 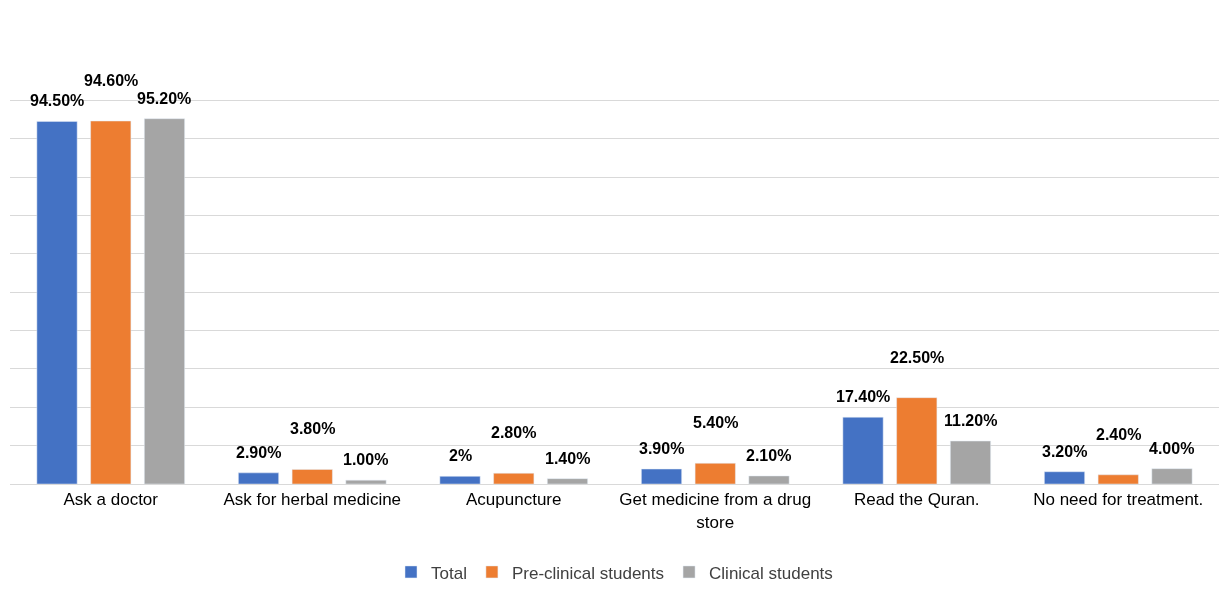 I want to click on legend-label: Total, so click(x=449, y=573).